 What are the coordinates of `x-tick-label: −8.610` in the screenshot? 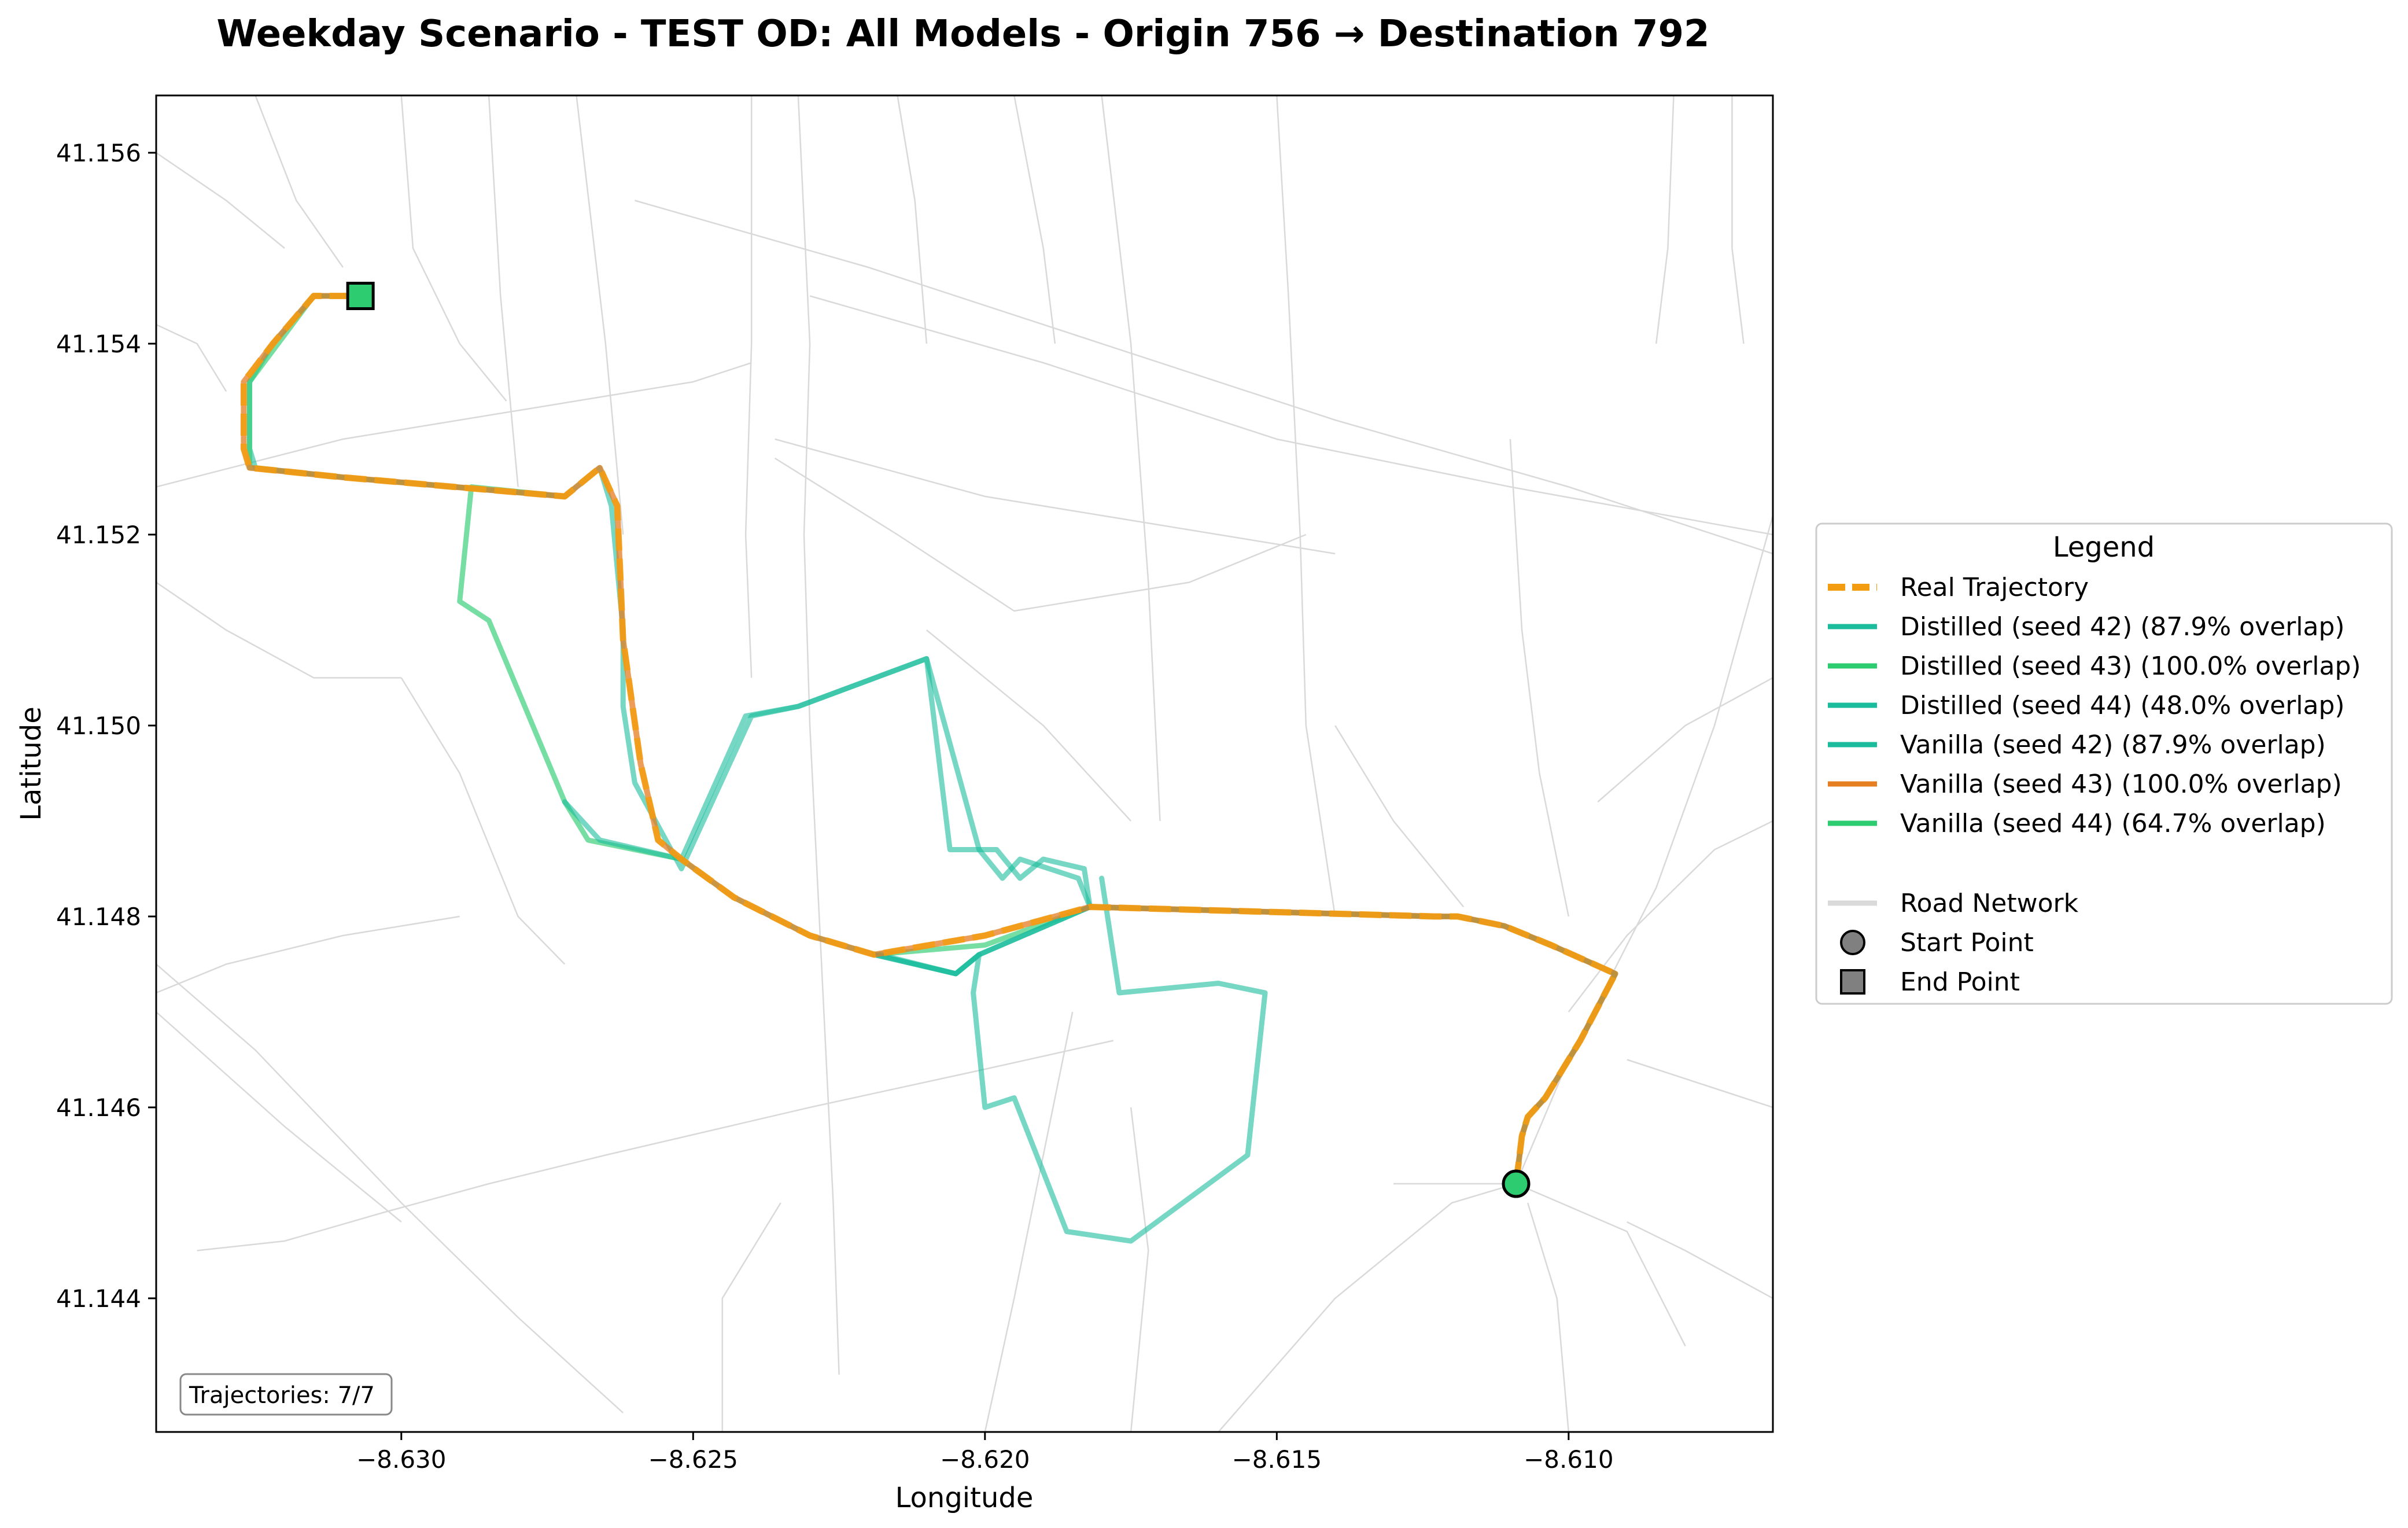 It's located at (1568, 1460).